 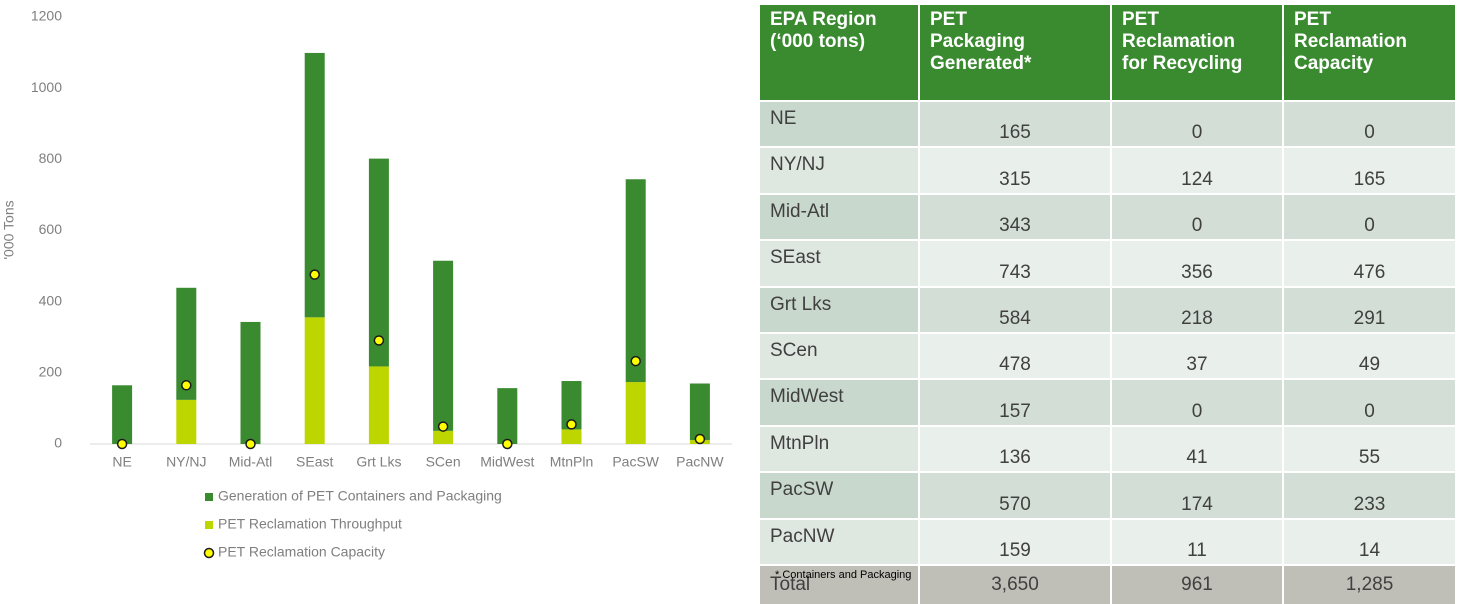 What do you see at coordinates (838, 53) in the screenshot?
I see `header-cell: EPA Region (‘000 tons)` at bounding box center [838, 53].